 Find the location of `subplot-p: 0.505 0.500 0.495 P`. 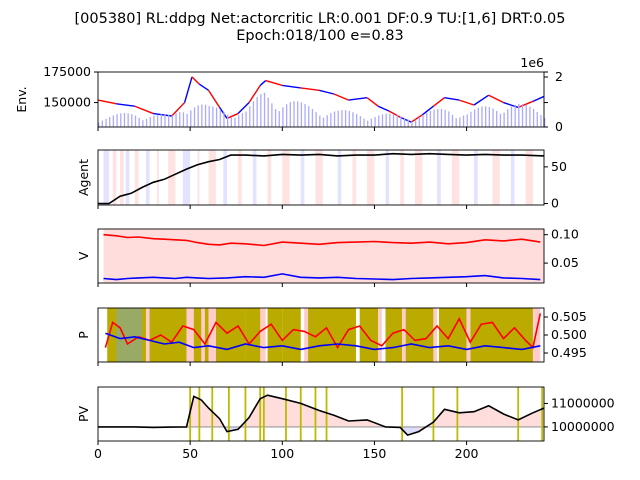

subplot-p: 0.505 0.500 0.495 P is located at coordinates (331, 336).